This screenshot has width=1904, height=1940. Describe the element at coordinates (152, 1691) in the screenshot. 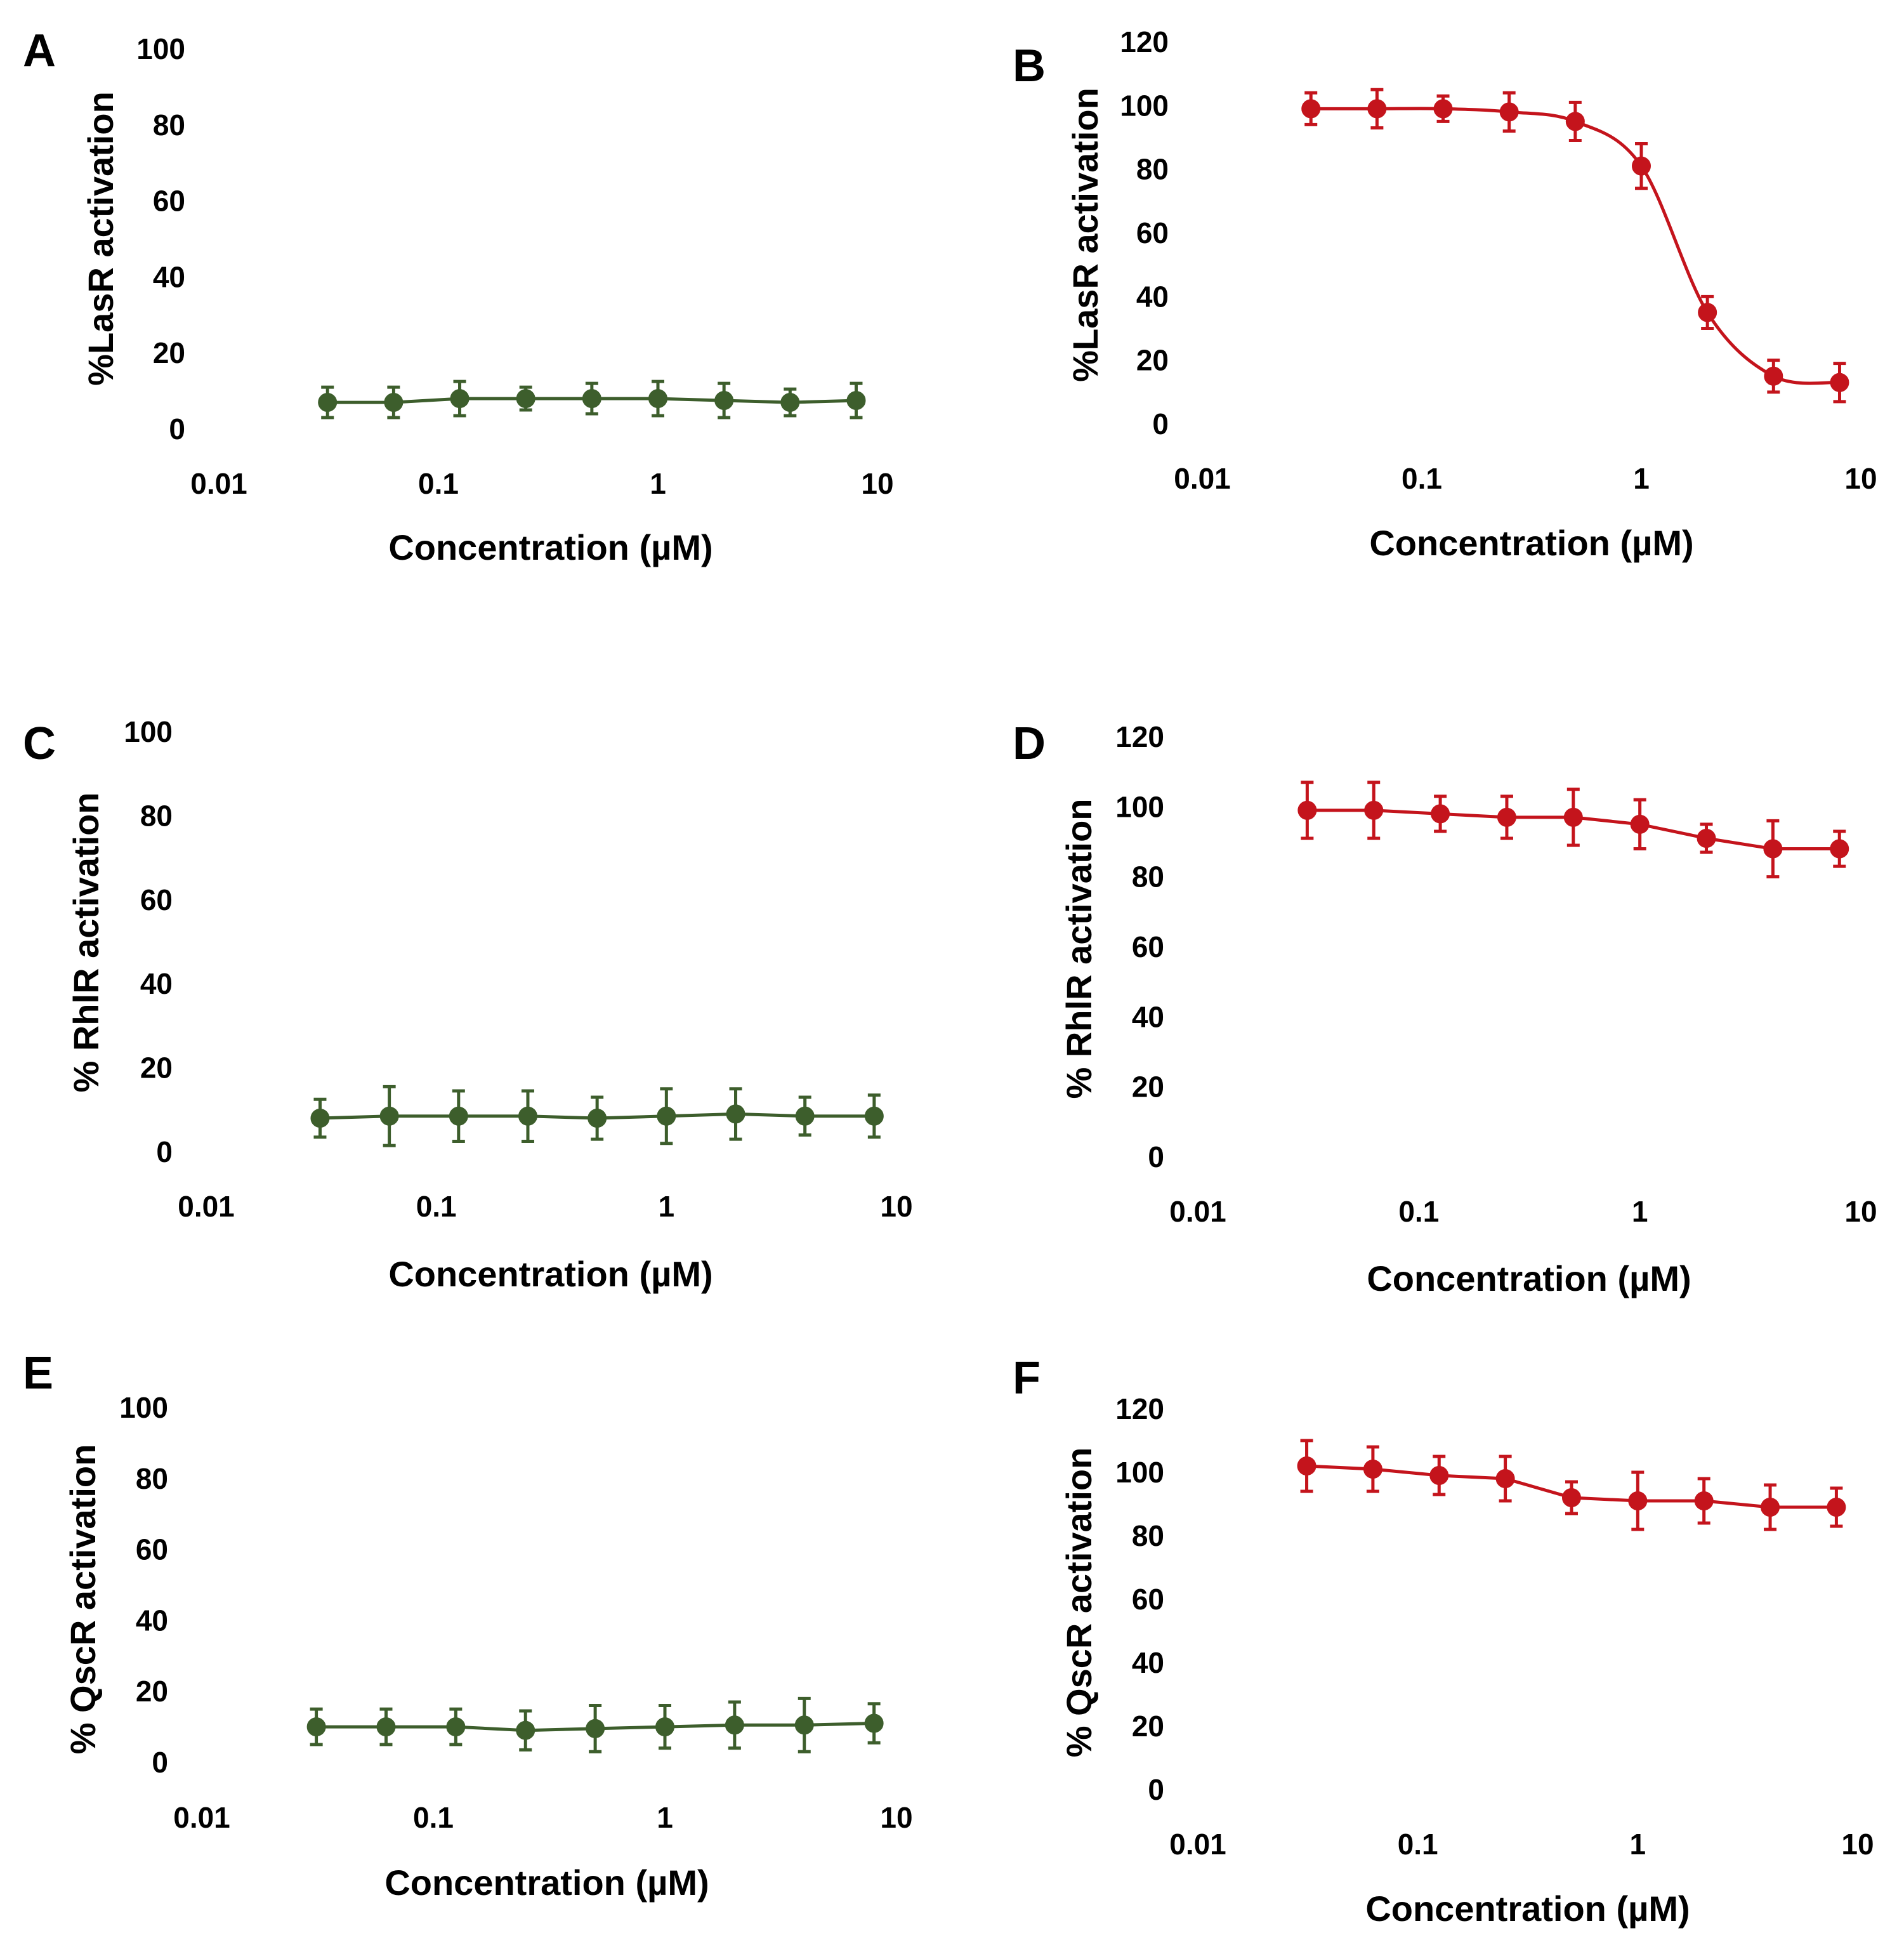

I see `panel-e-ytick: 20` at that location.